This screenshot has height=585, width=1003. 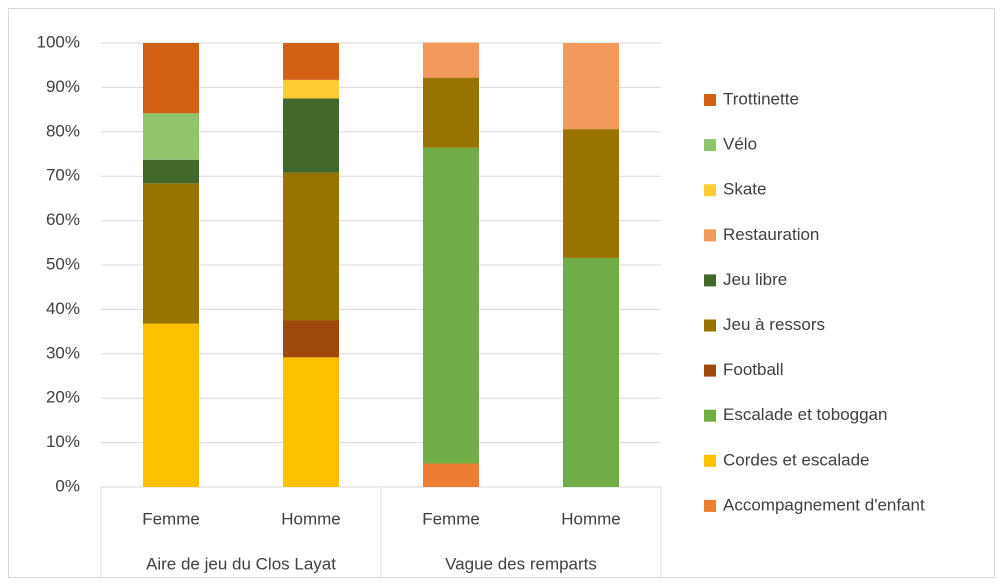 I want to click on legend-label: Trottinette, so click(x=761, y=98).